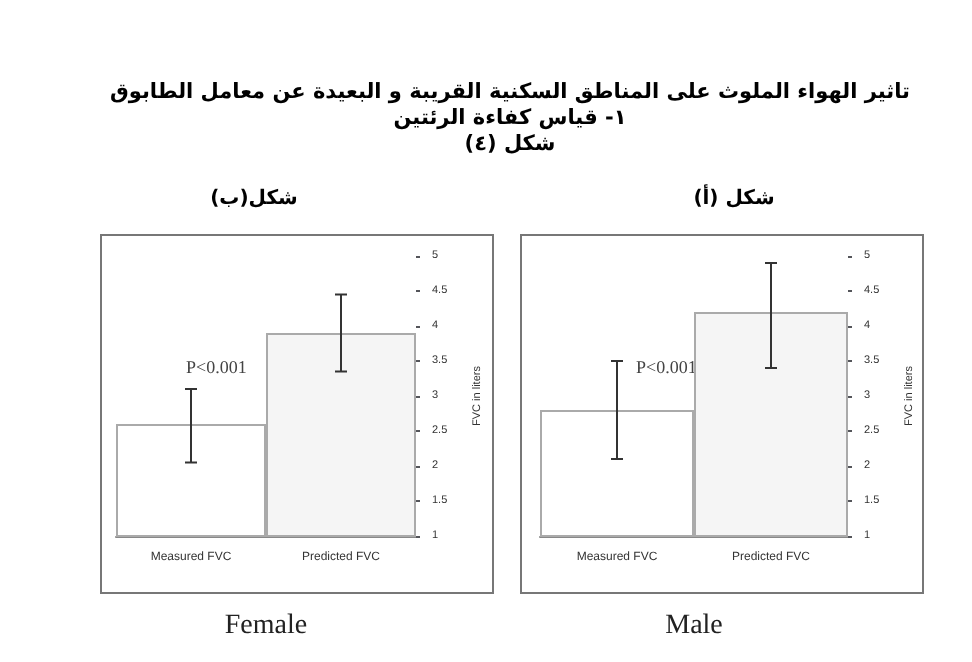  What do you see at coordinates (694, 626) in the screenshot?
I see `x-axis-title: Male` at bounding box center [694, 626].